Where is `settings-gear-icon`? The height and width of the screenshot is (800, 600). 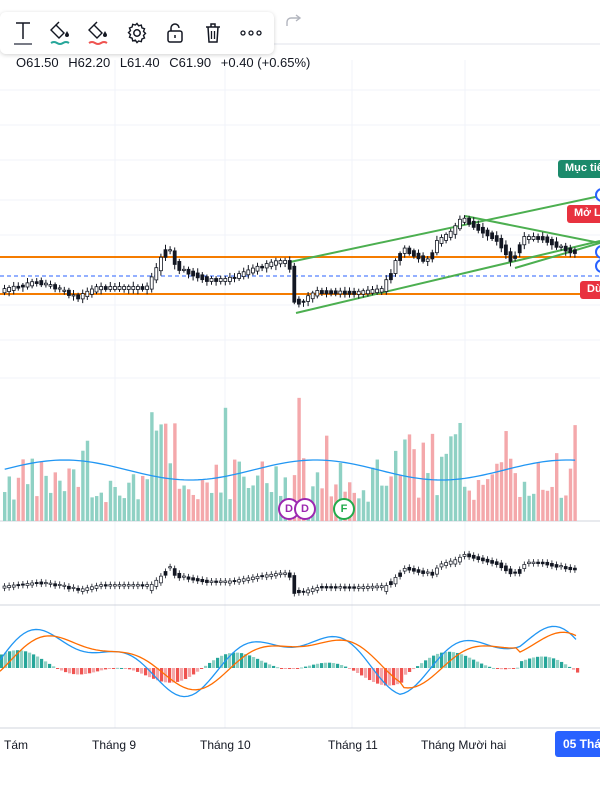
settings-gear-icon is located at coordinates (137, 33).